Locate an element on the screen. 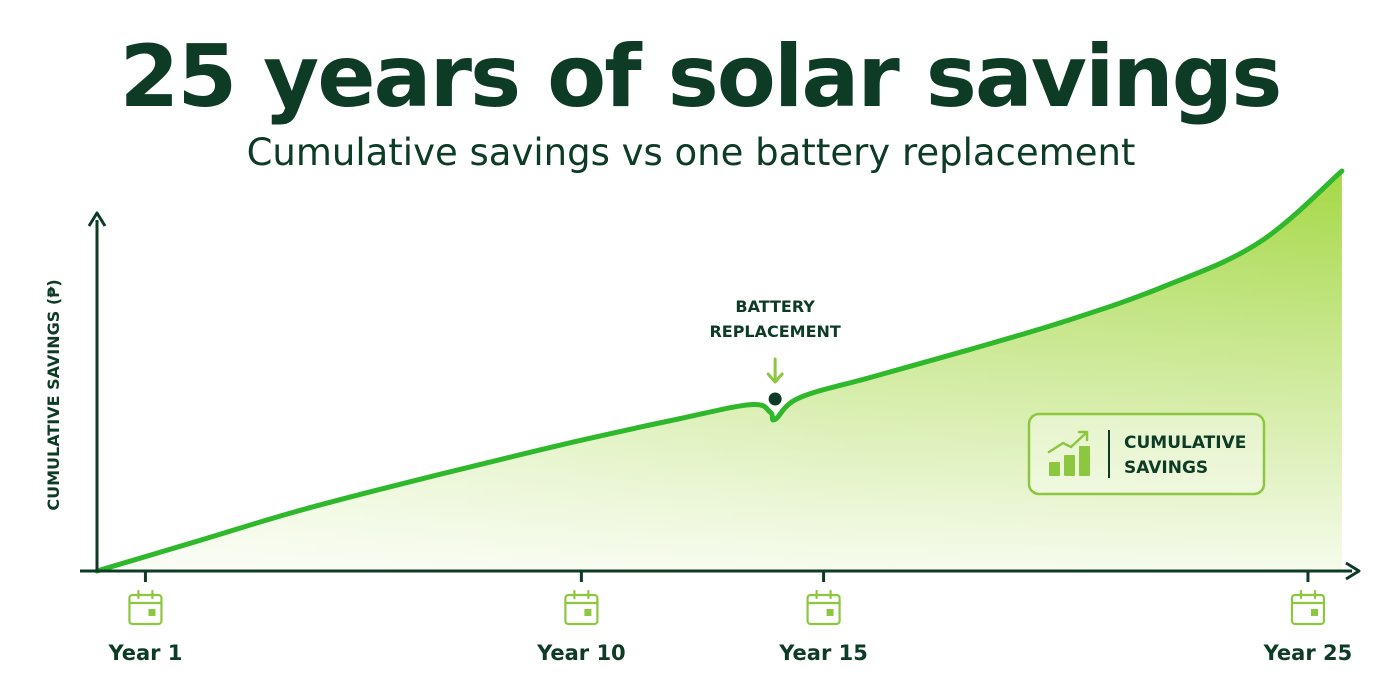 The height and width of the screenshot is (700, 1400). legend-label-line-2: SAVINGS is located at coordinates (1166, 468).